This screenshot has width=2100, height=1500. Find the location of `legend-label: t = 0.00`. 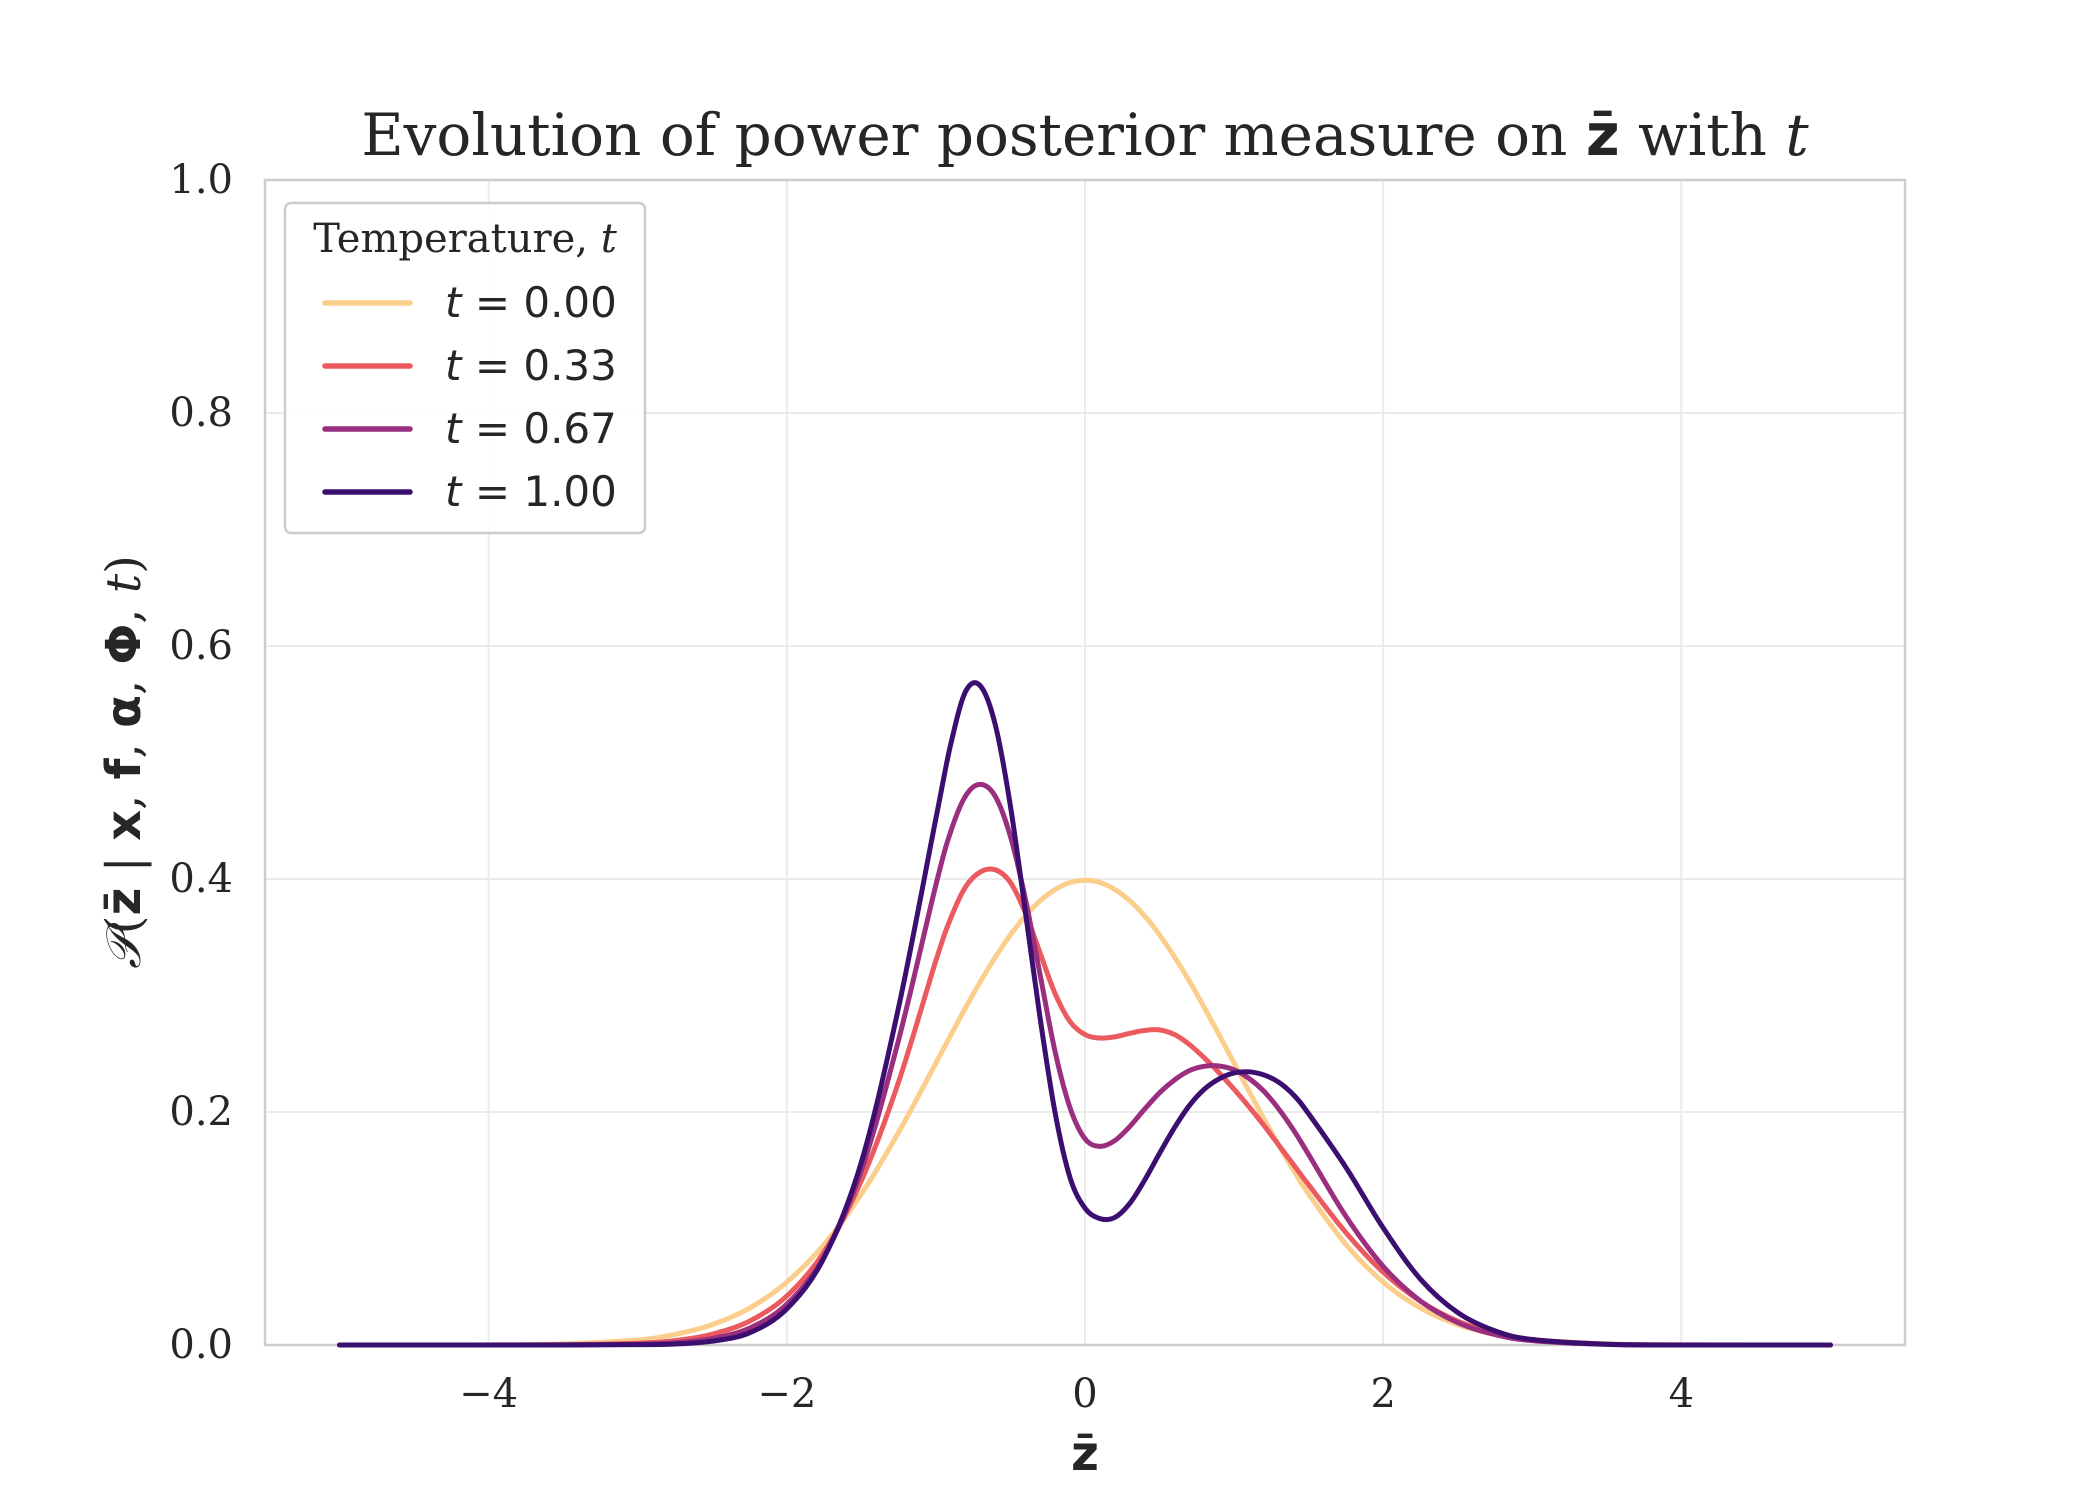

legend-label: t = 0.00 is located at coordinates (531, 302).